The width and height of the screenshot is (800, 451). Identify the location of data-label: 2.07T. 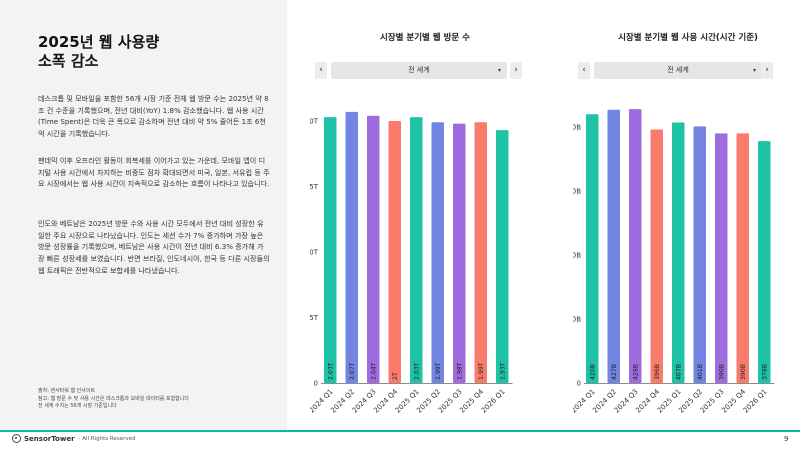
(352, 371).